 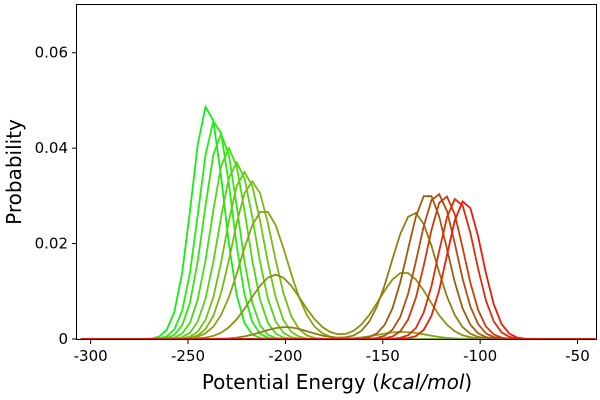 What do you see at coordinates (14, 172) in the screenshot?
I see `y-axis-label: Probability` at bounding box center [14, 172].